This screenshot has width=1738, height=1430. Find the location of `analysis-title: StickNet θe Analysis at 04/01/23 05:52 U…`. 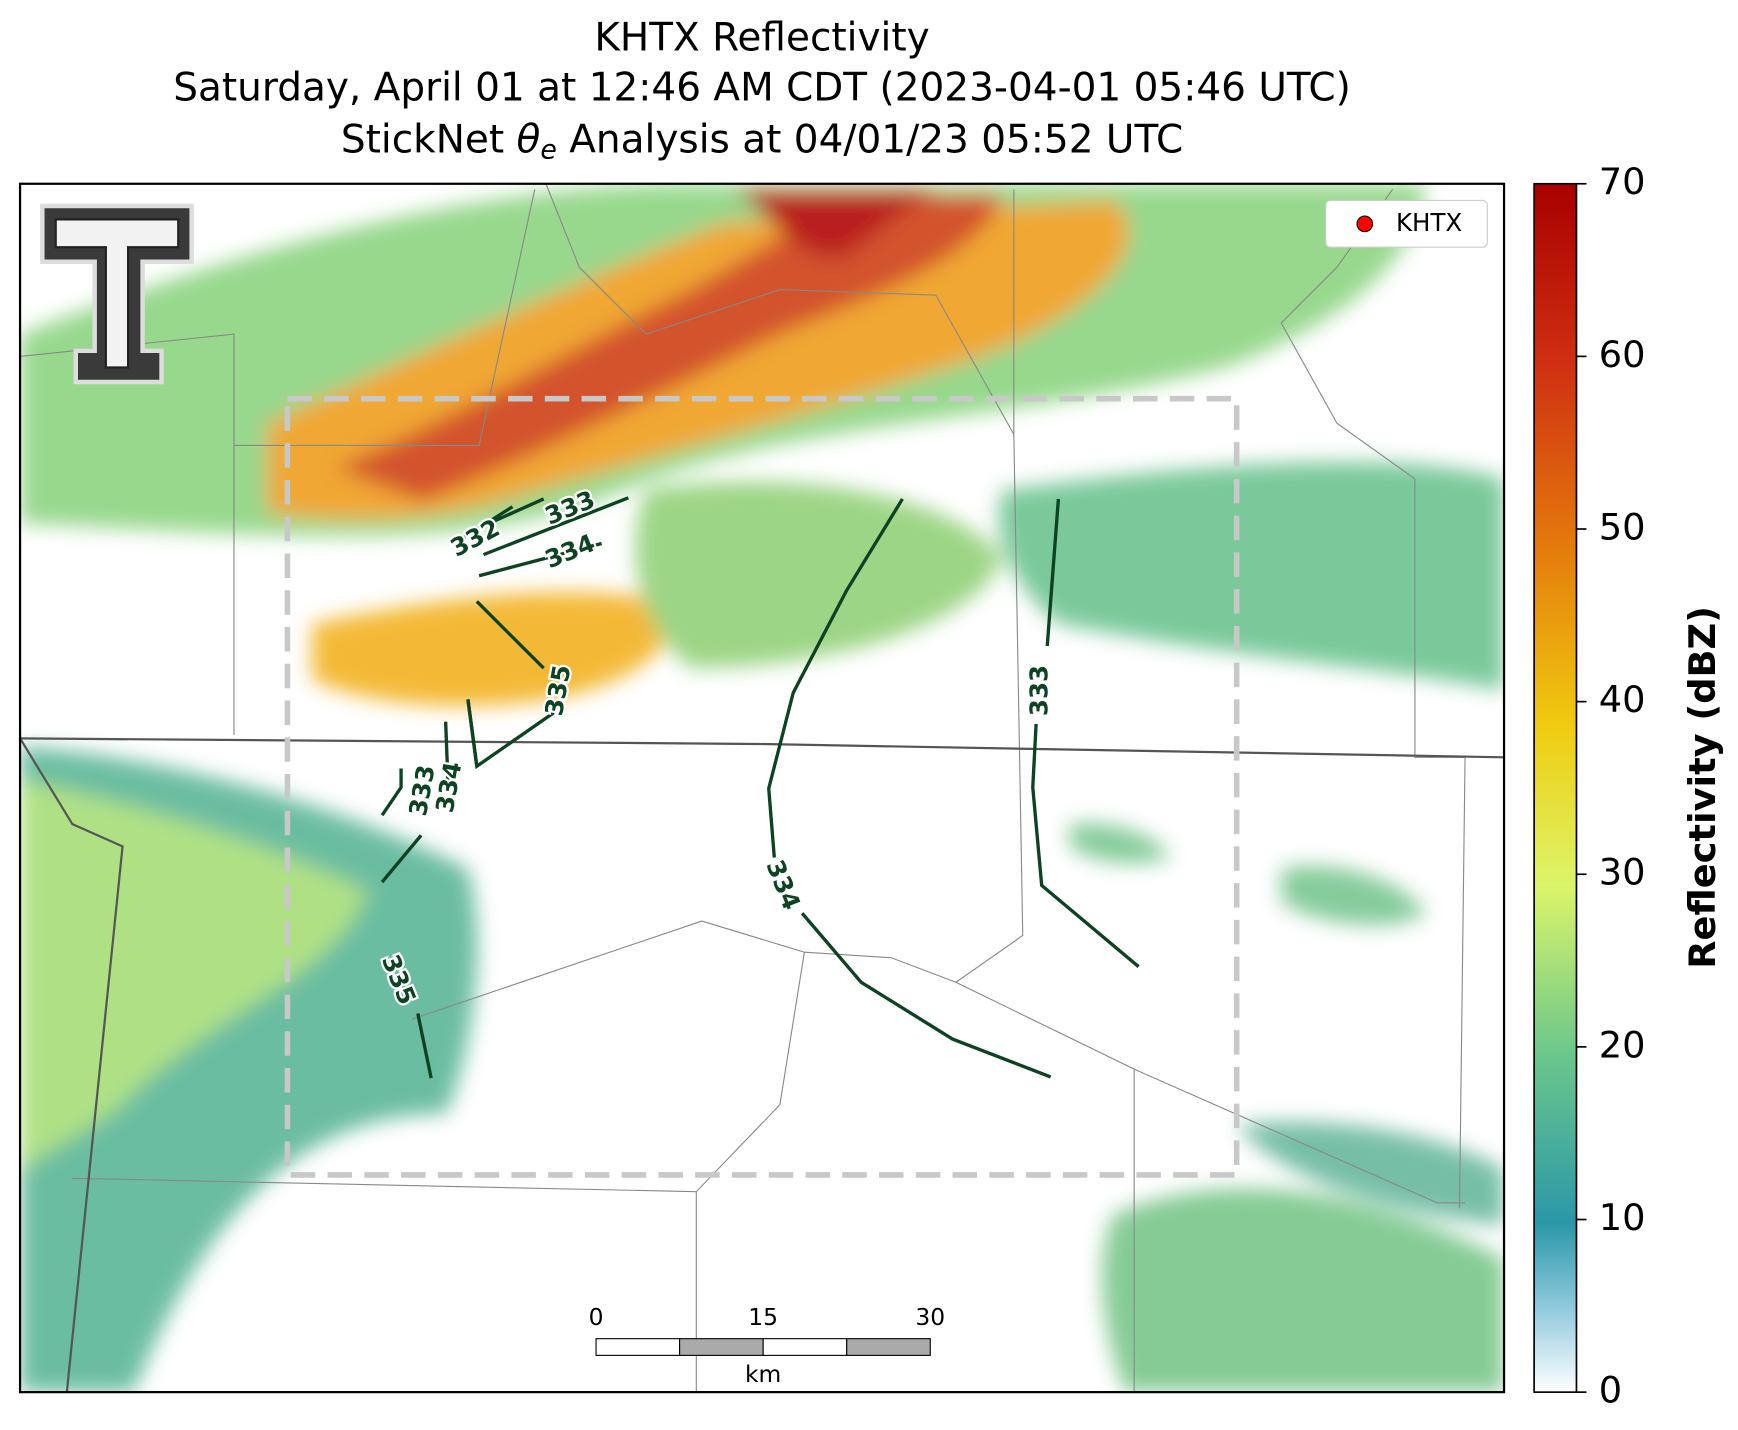

analysis-title: StickNet θe Analysis at 04/01/23 05:52 U… is located at coordinates (762, 141).